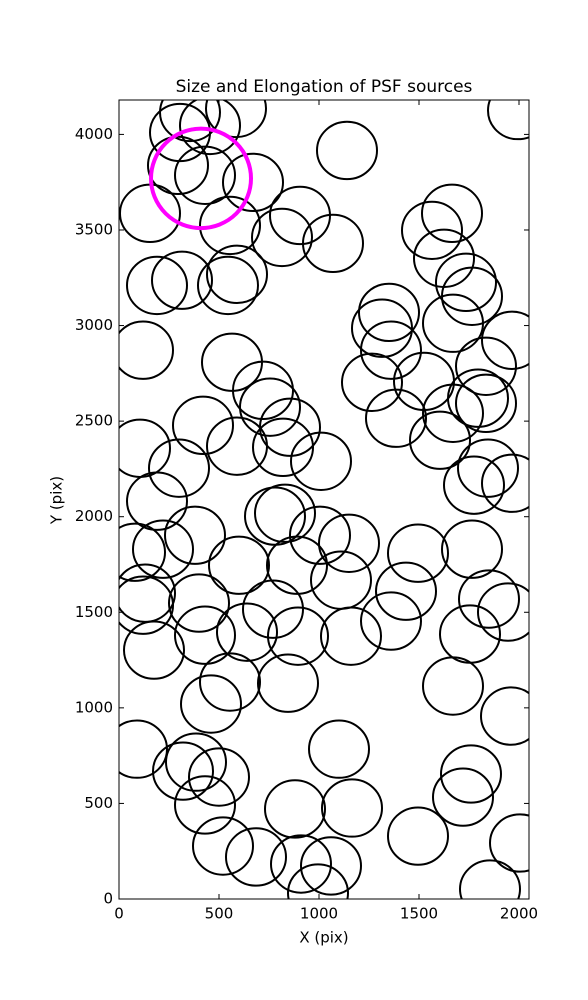  What do you see at coordinates (57, 500) in the screenshot?
I see `y-axis-label: Y (pix)` at bounding box center [57, 500].